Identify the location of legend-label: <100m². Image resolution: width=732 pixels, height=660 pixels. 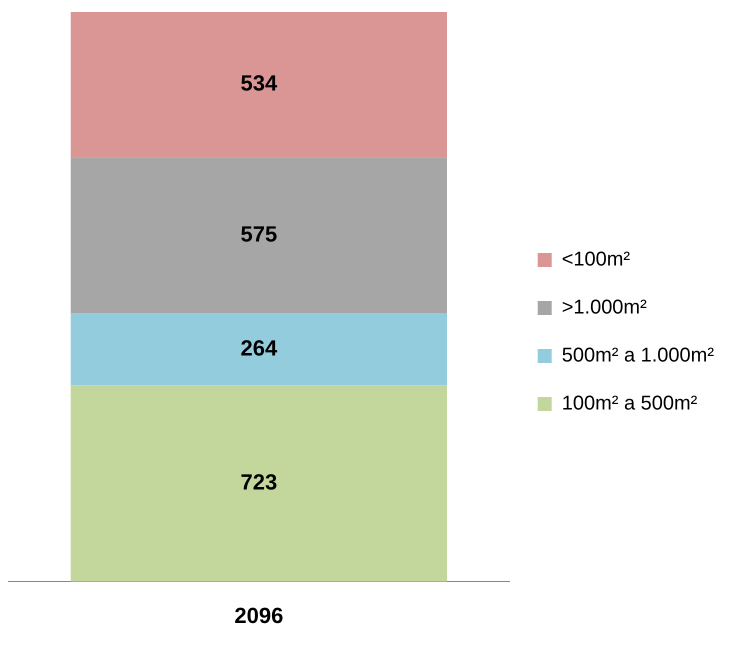
(596, 259).